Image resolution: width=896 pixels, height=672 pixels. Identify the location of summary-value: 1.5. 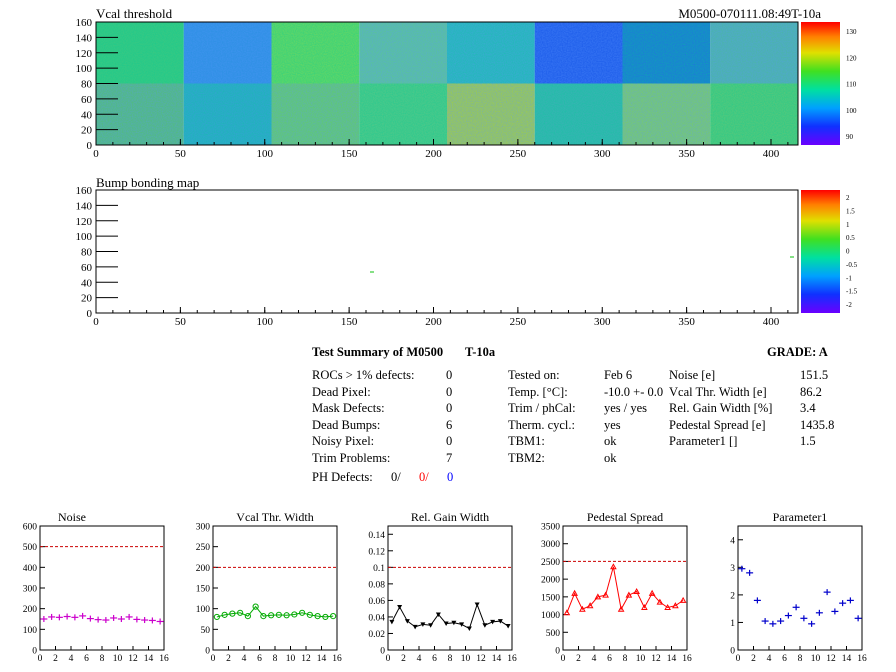
(808, 441).